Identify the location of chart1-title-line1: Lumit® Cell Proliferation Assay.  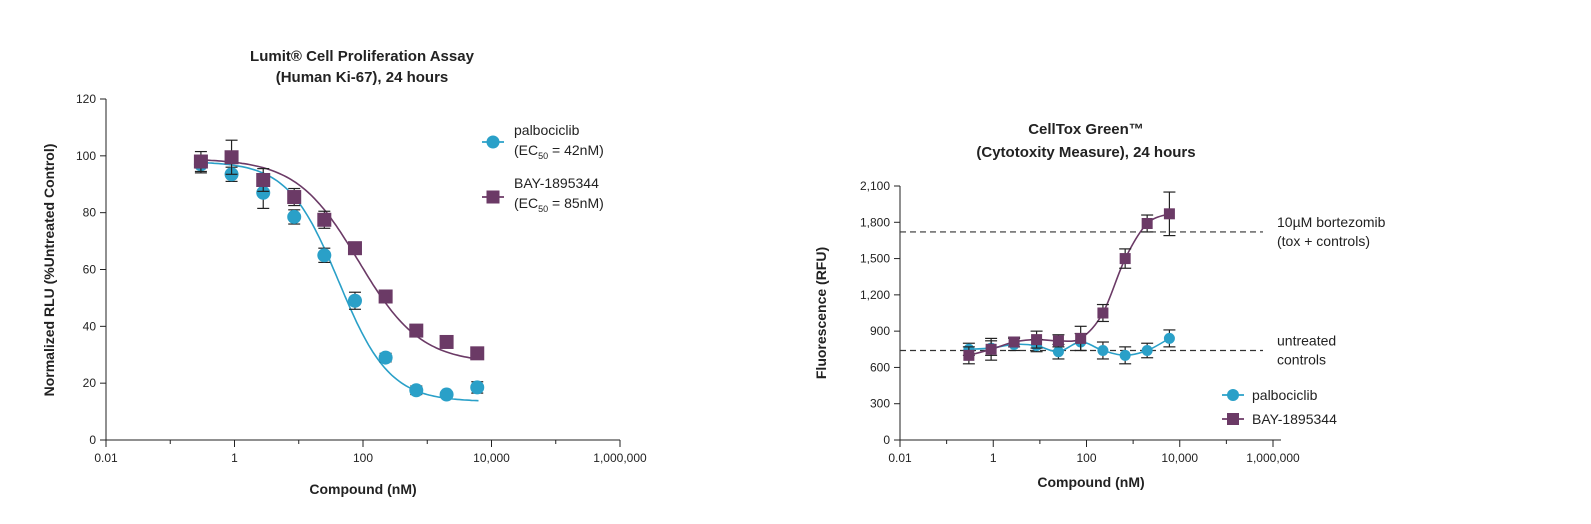
(362, 56).